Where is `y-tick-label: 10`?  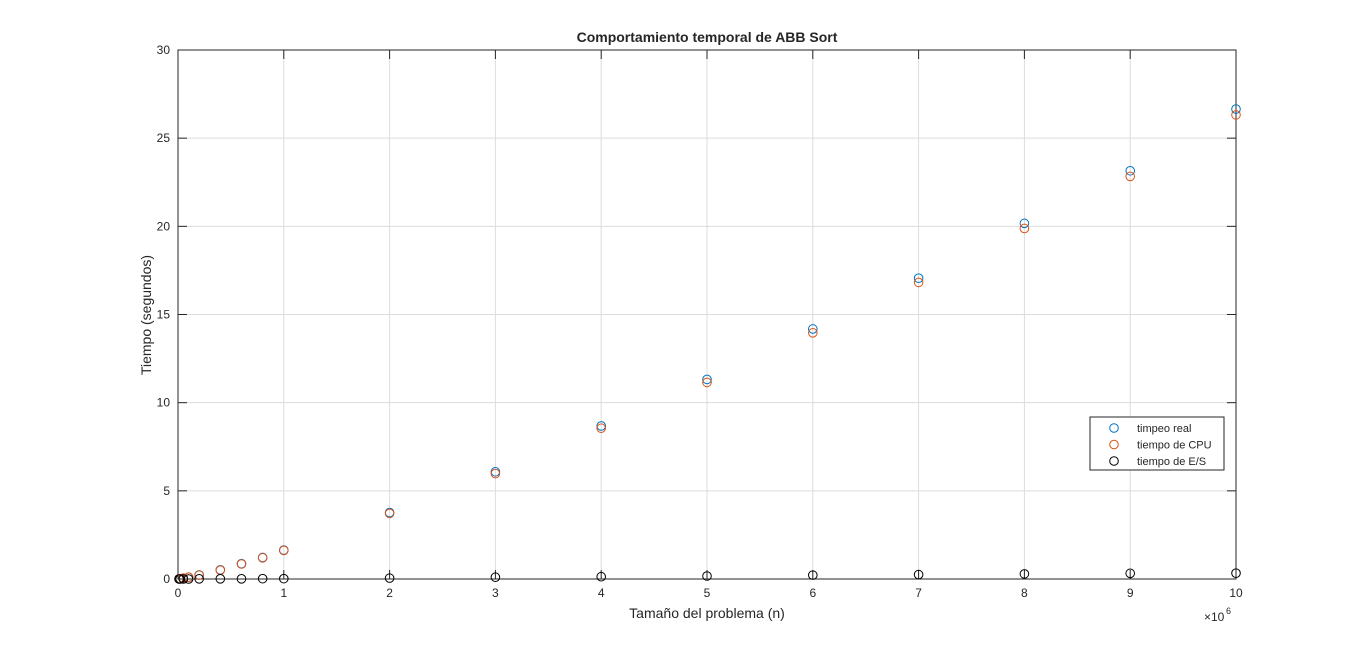
y-tick-label: 10 is located at coordinates (164, 403).